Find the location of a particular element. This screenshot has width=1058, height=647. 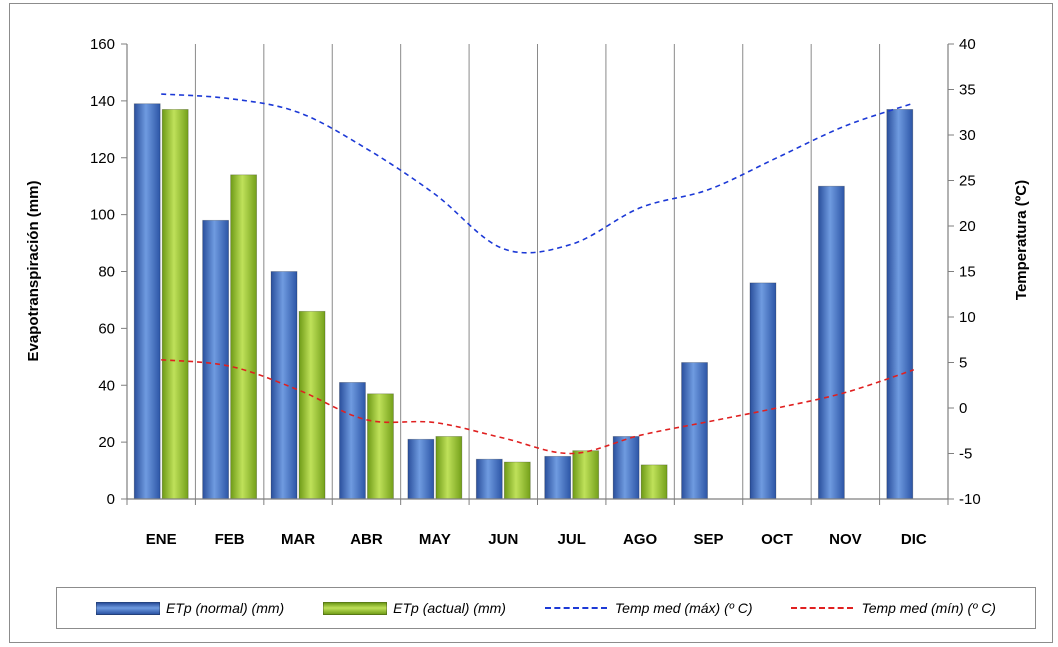

y2-axis-title: Temperatura (ºC) is located at coordinates (1021, 240).